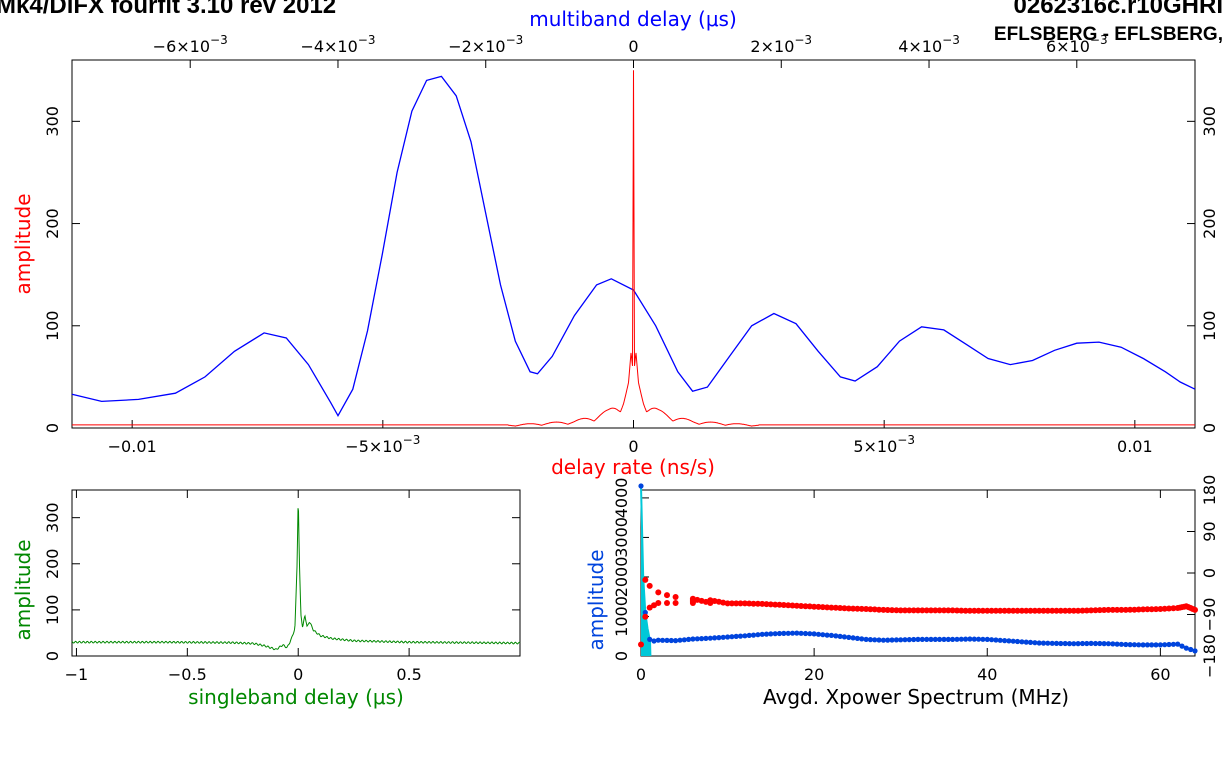 The image size is (1223, 782). Describe the element at coordinates (633, 446) in the screenshot. I see `delay-rate-tick-label: 0` at that location.